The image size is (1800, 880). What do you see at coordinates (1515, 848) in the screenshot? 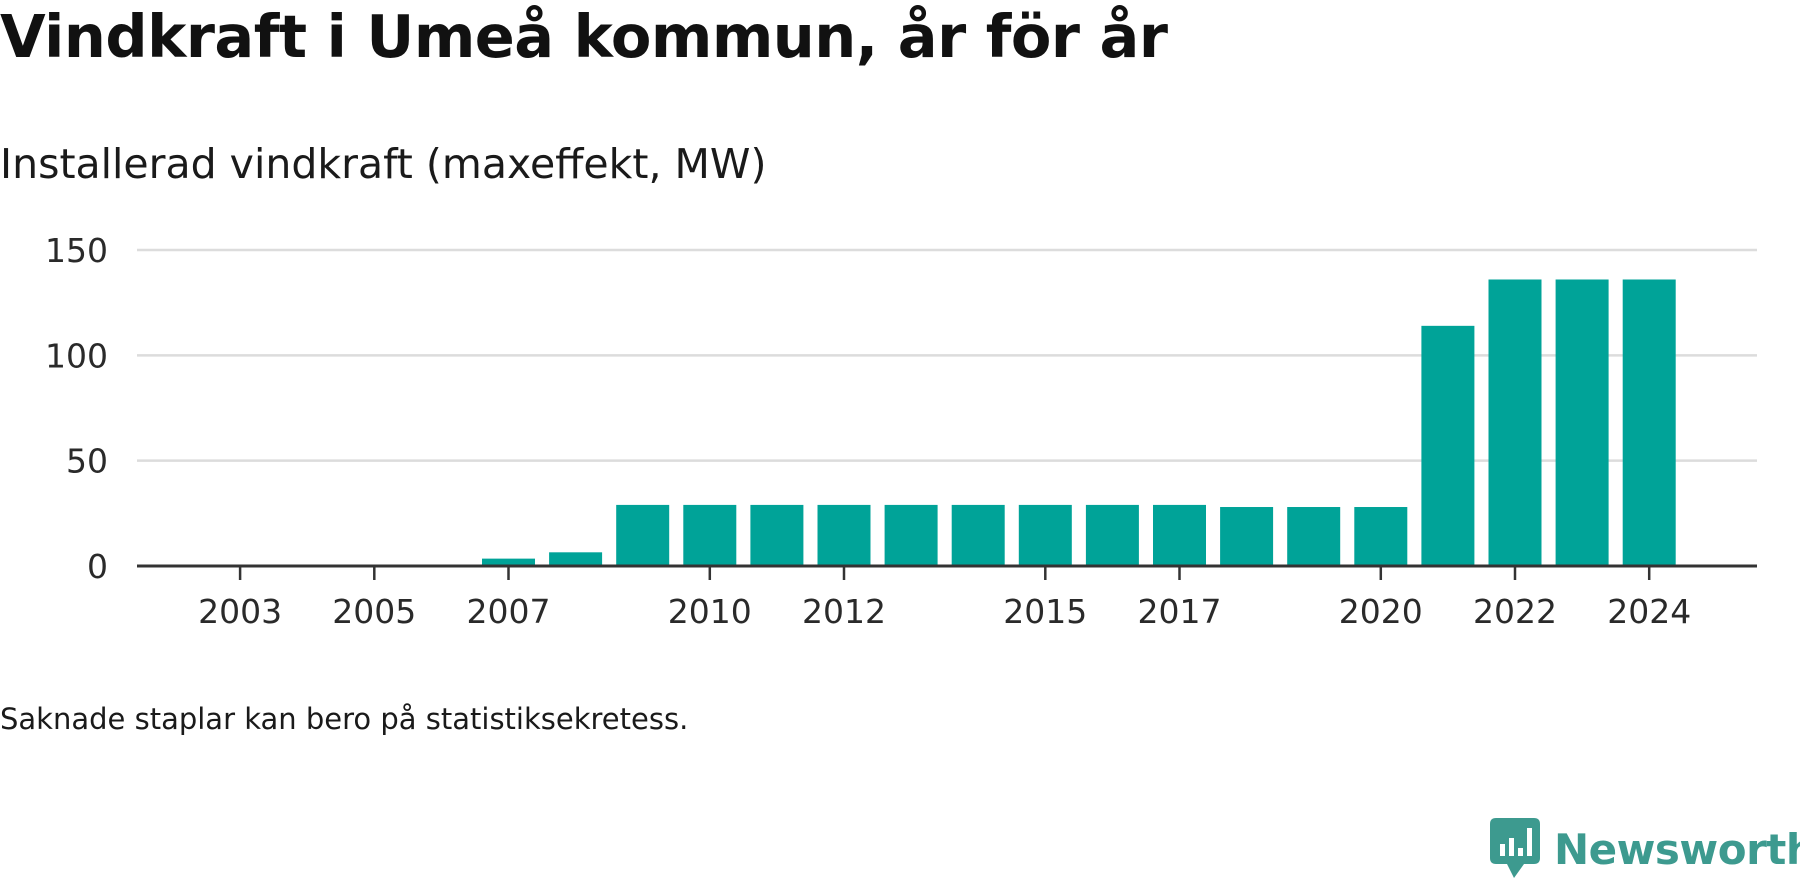
I see `newsworthy-logo-icon` at bounding box center [1515, 848].